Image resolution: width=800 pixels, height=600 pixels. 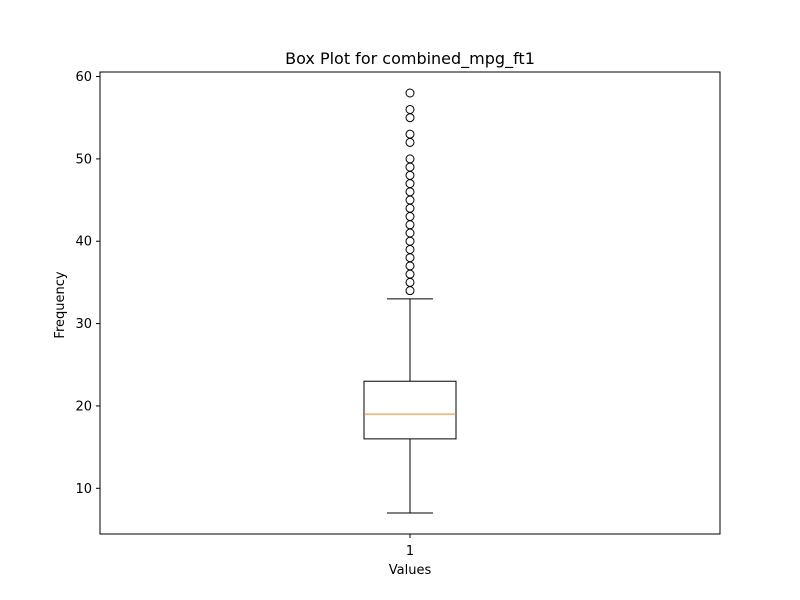 What do you see at coordinates (410, 410) in the screenshot?
I see `iqr-box` at bounding box center [410, 410].